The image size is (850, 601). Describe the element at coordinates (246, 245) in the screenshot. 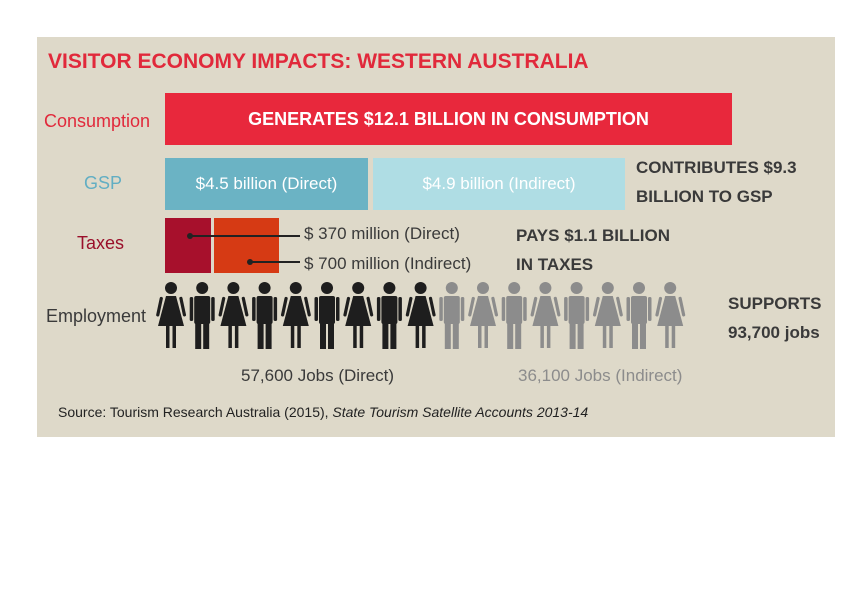

I see `tax-indirect-box` at that location.